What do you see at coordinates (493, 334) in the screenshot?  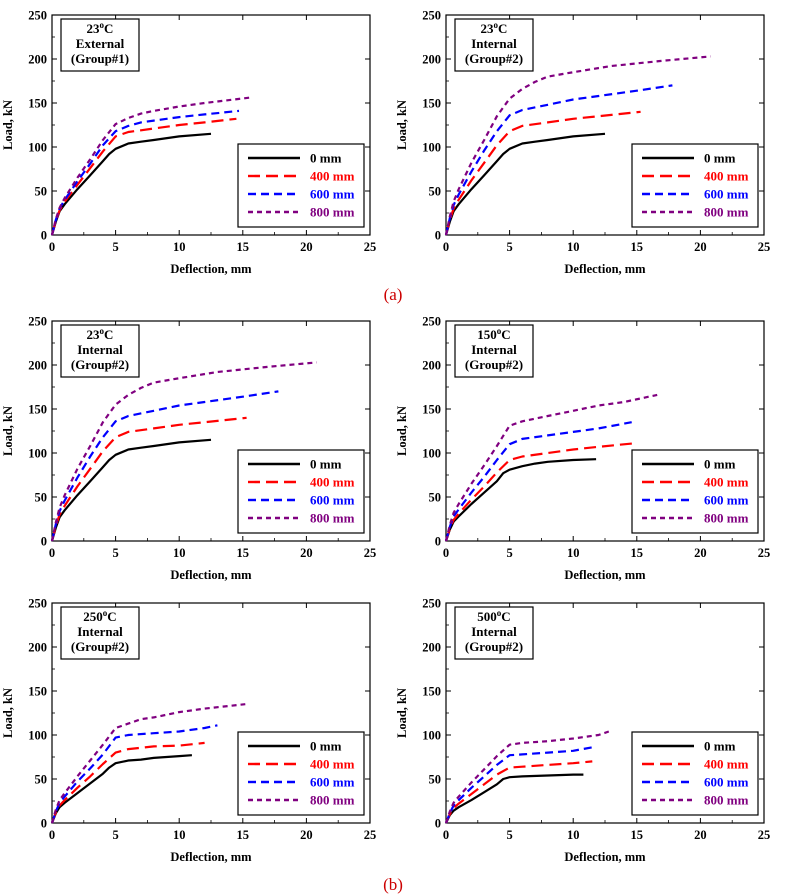 I see `inset-temperature: 150oC` at bounding box center [493, 334].